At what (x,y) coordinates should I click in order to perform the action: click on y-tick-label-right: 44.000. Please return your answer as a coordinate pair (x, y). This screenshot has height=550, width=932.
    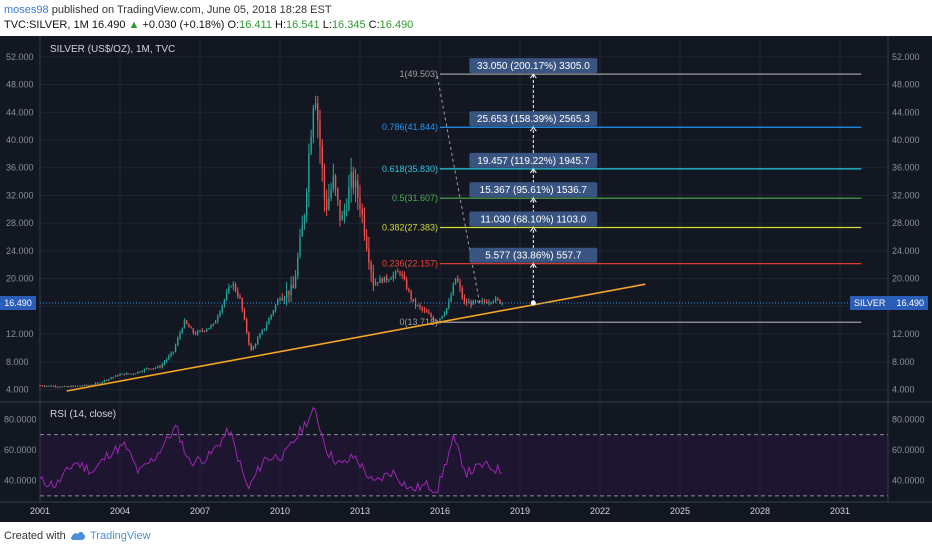
    Looking at the image, I should click on (906, 112).